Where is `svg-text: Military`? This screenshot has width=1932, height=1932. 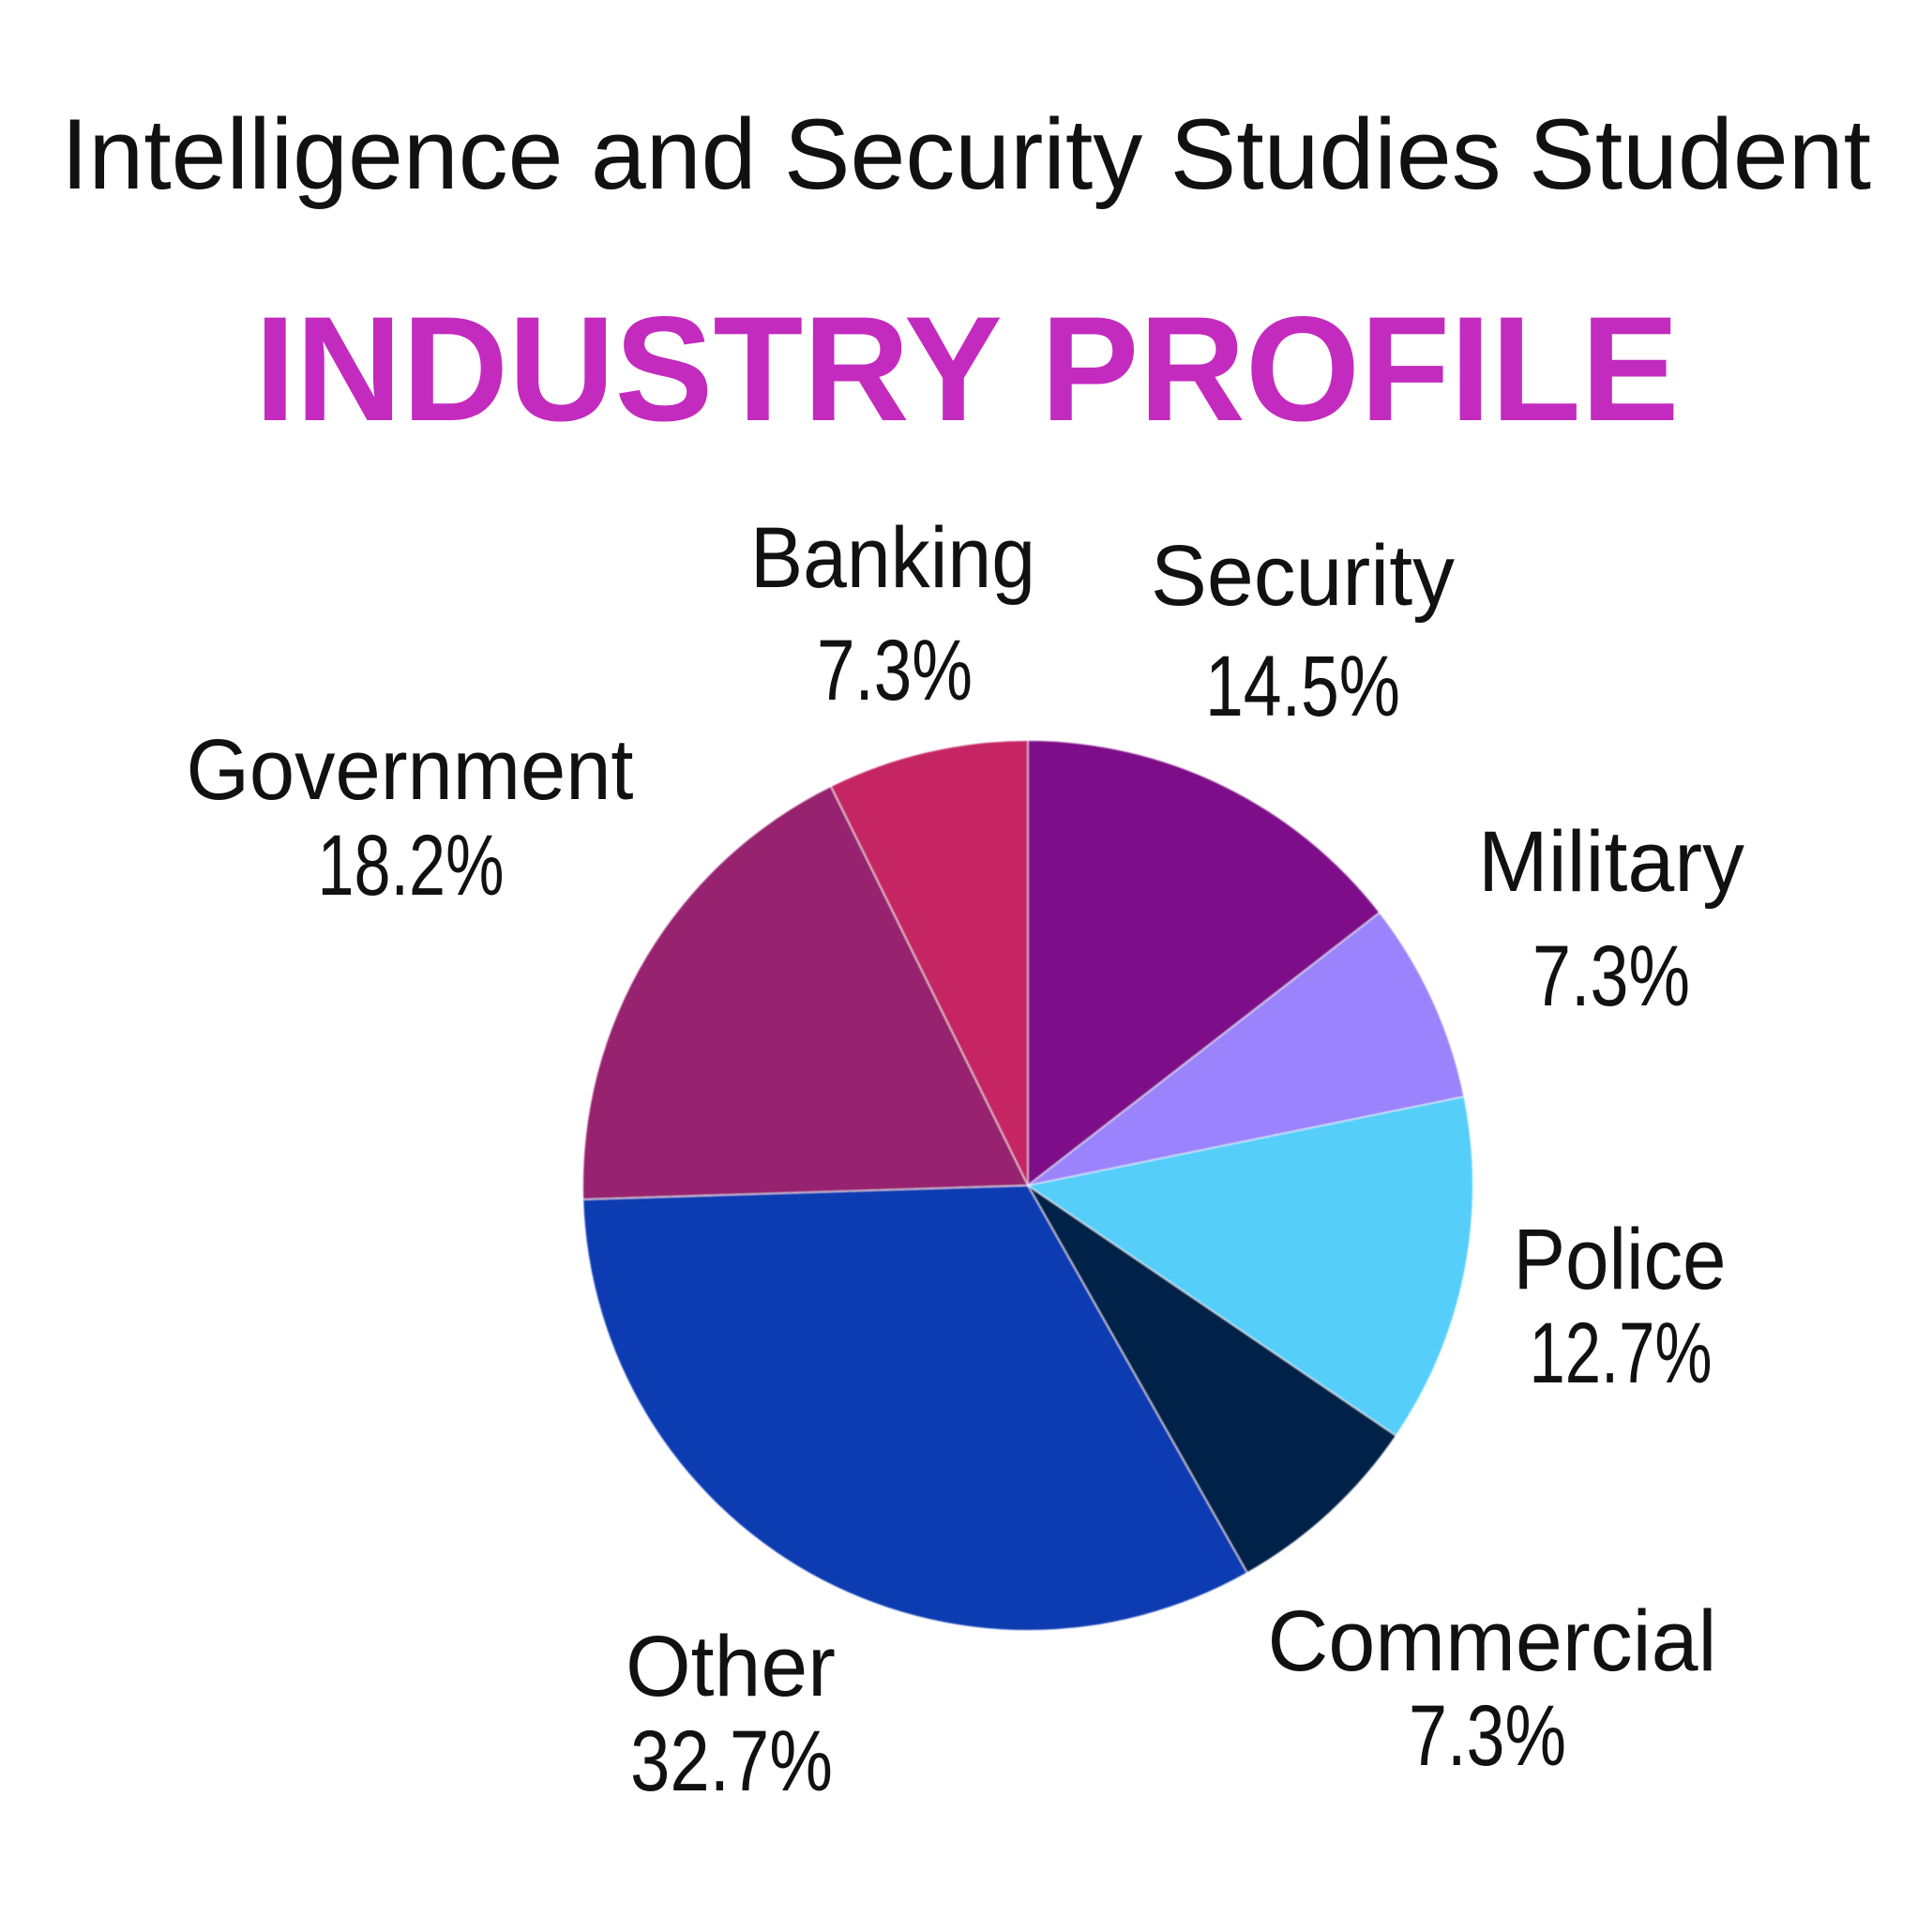 svg-text: Military is located at coordinates (1611, 862).